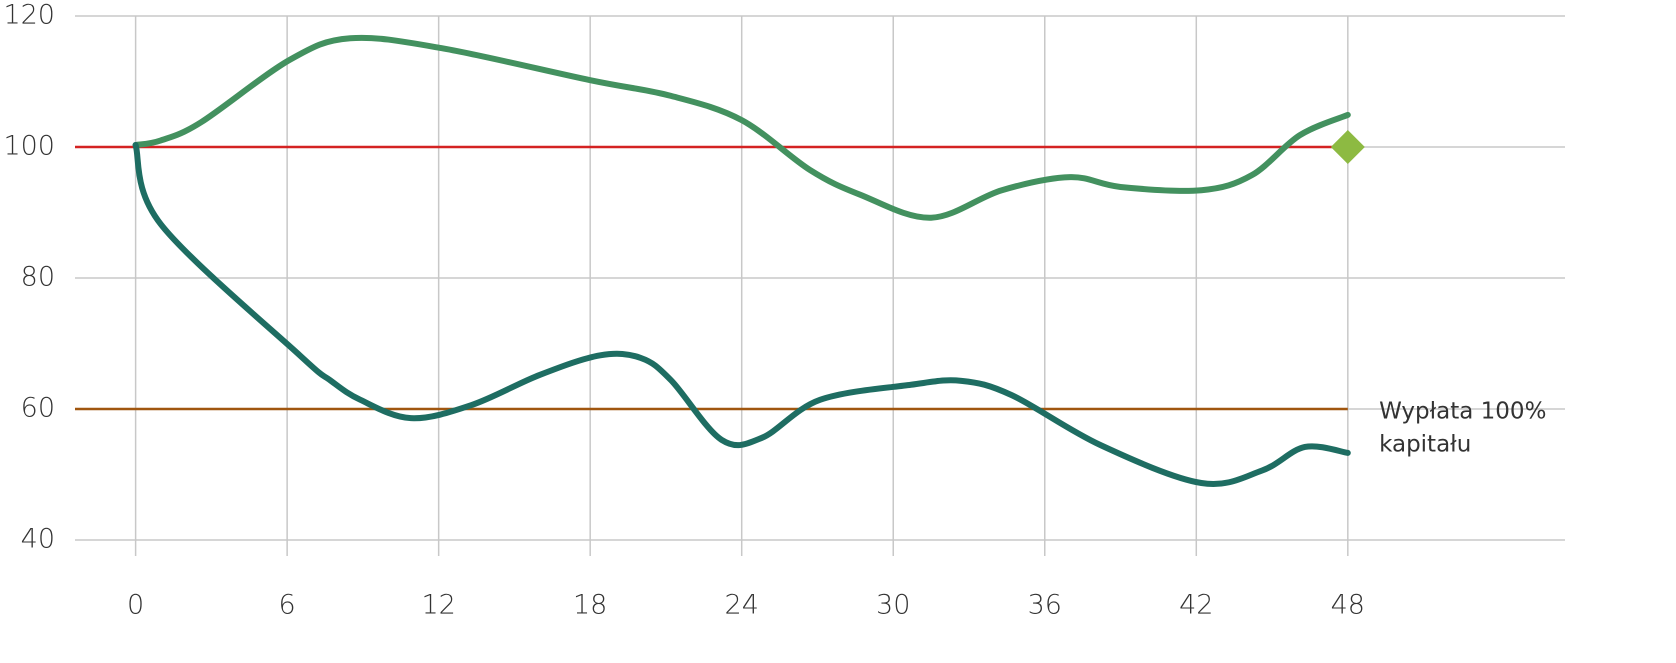  What do you see at coordinates (135, 605) in the screenshot?
I see `x-tick-label: 0` at bounding box center [135, 605].